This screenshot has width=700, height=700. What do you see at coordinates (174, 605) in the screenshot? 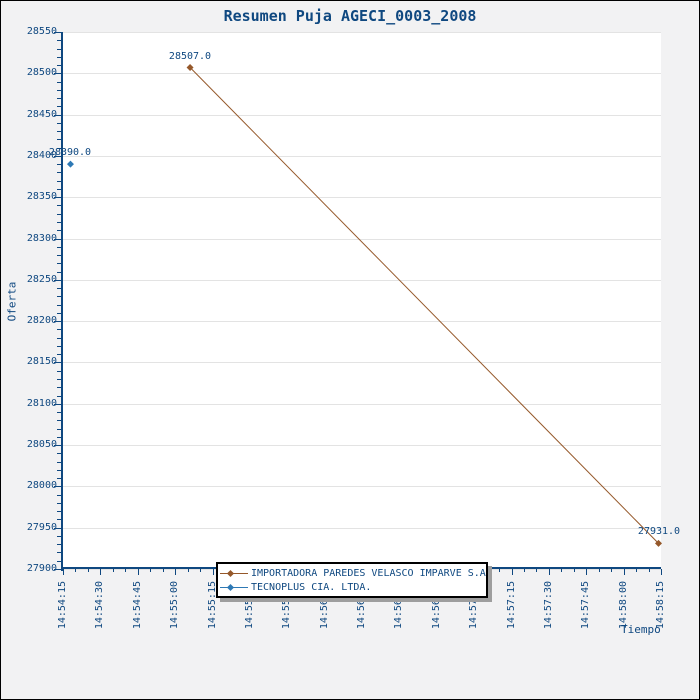
I see `x-tick-label: 14:55:00` at bounding box center [174, 605].